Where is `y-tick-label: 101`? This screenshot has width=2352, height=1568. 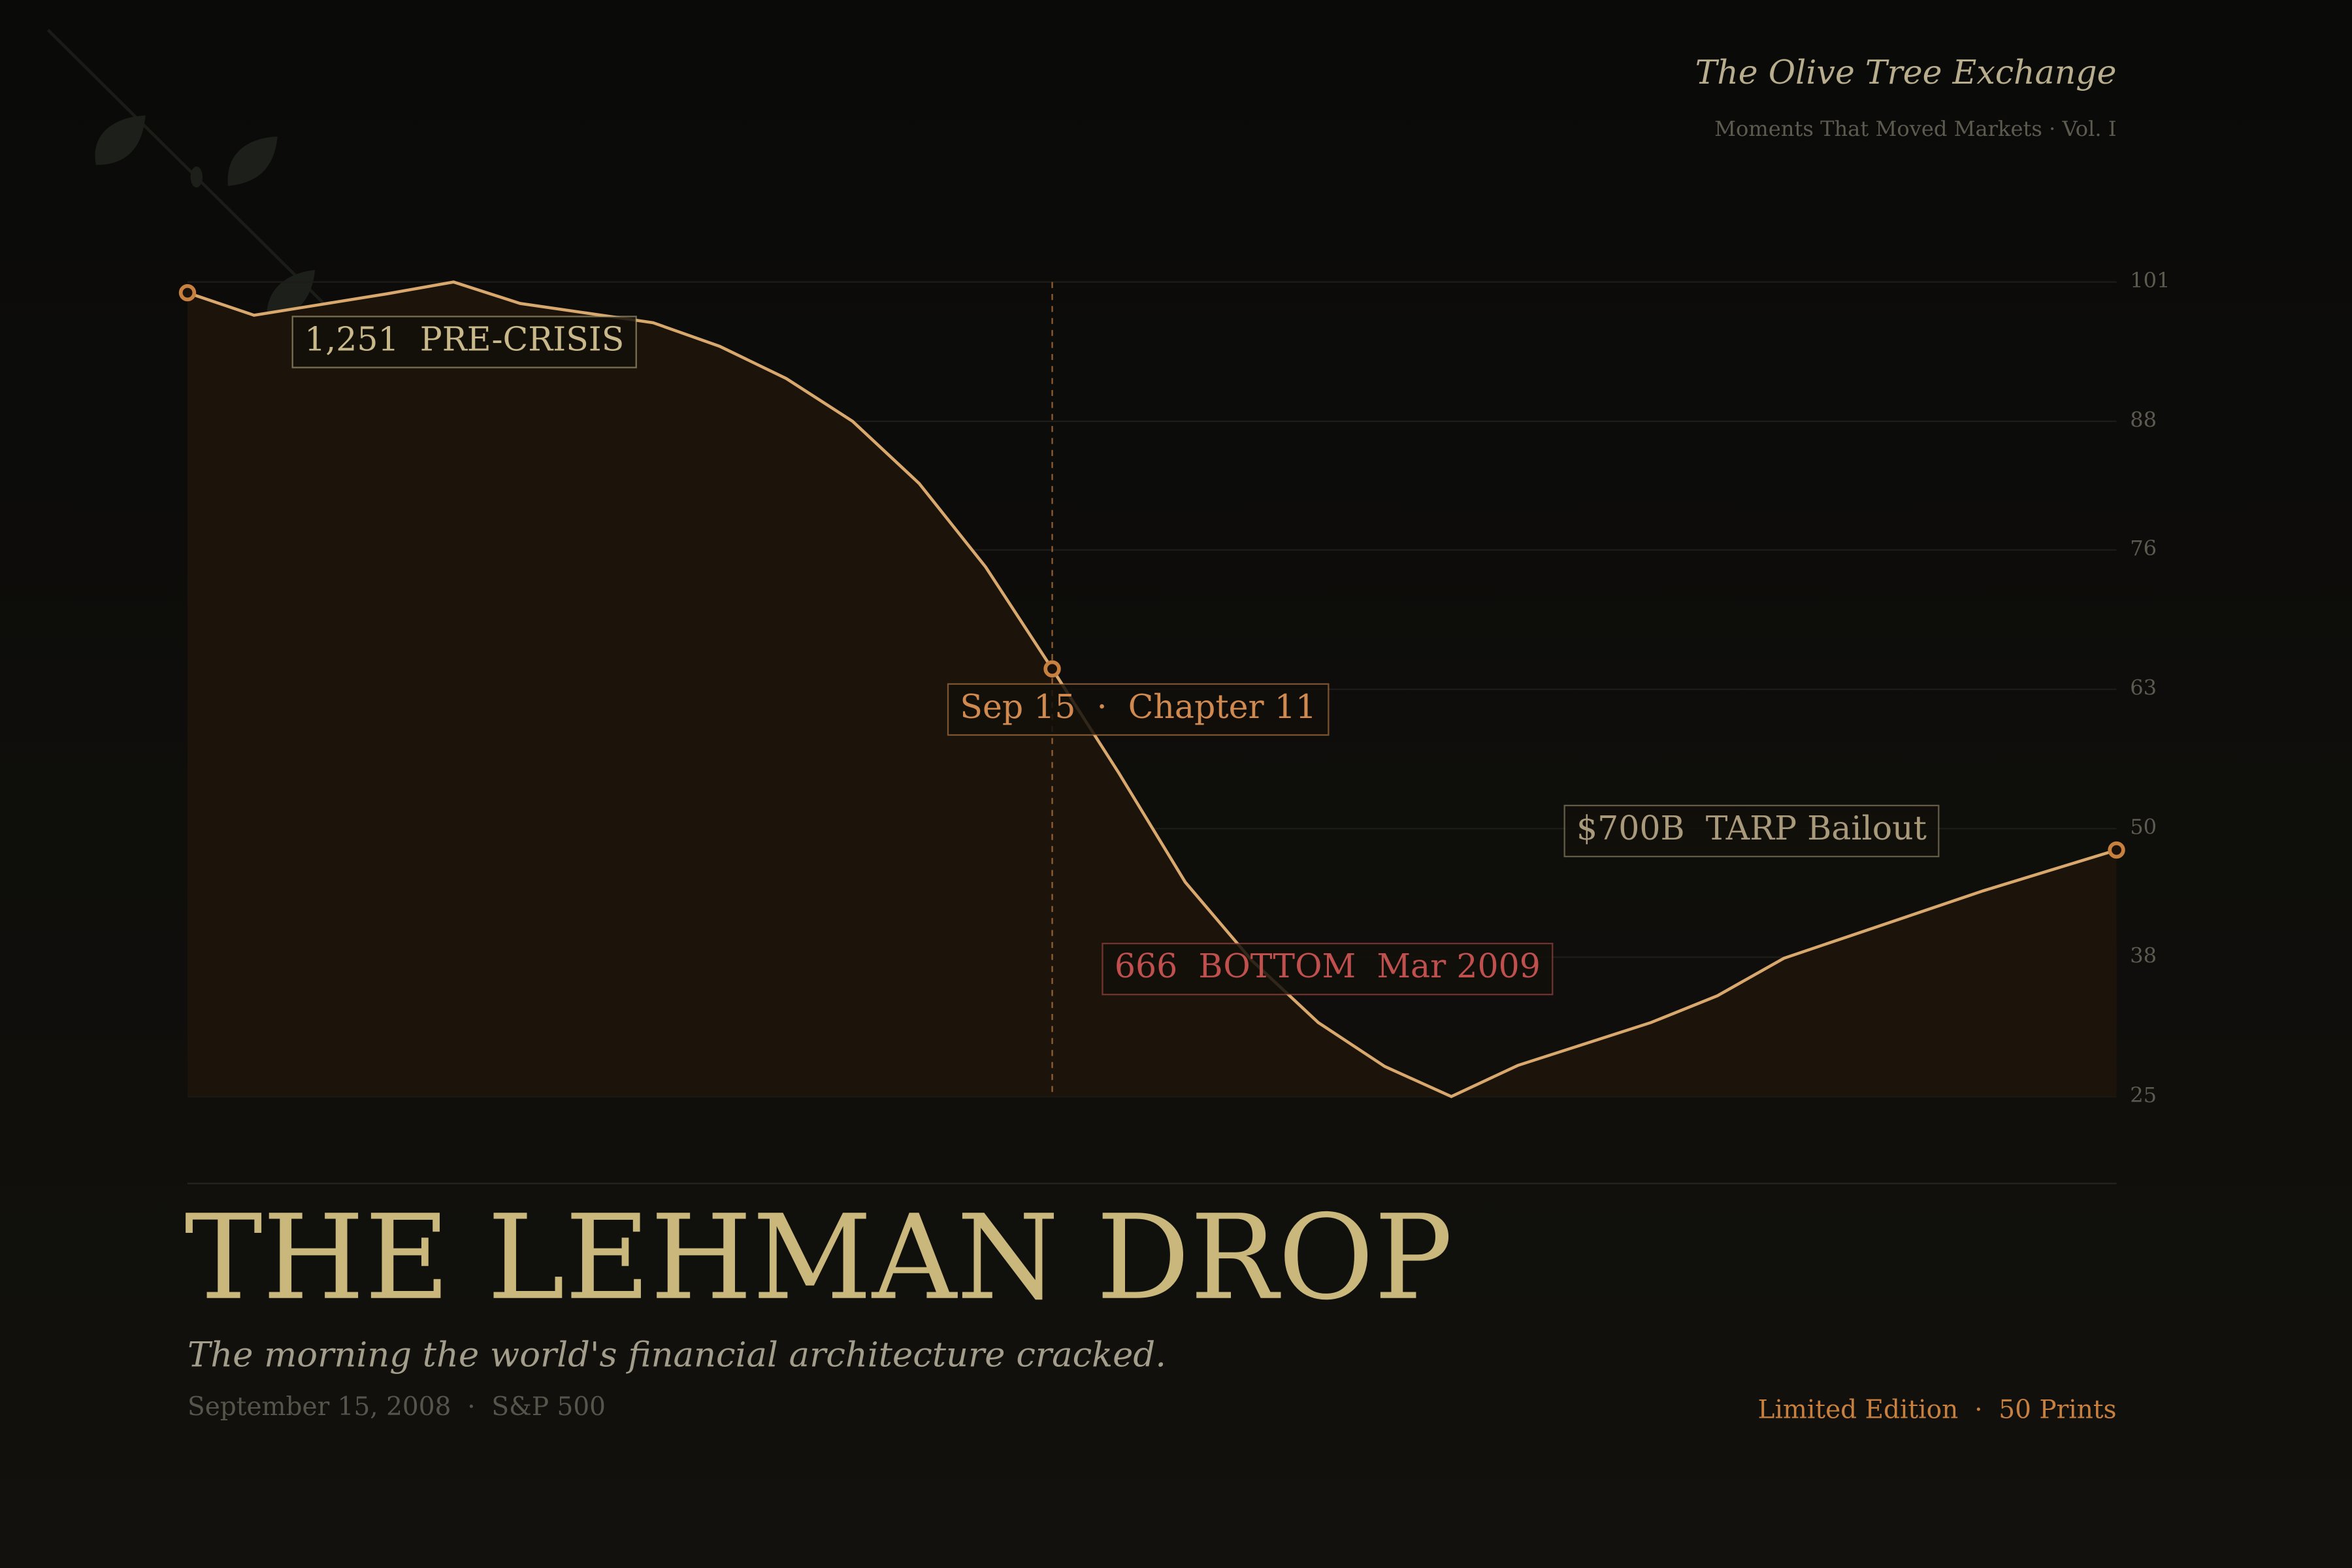 y-tick-label: 101 is located at coordinates (2150, 280).